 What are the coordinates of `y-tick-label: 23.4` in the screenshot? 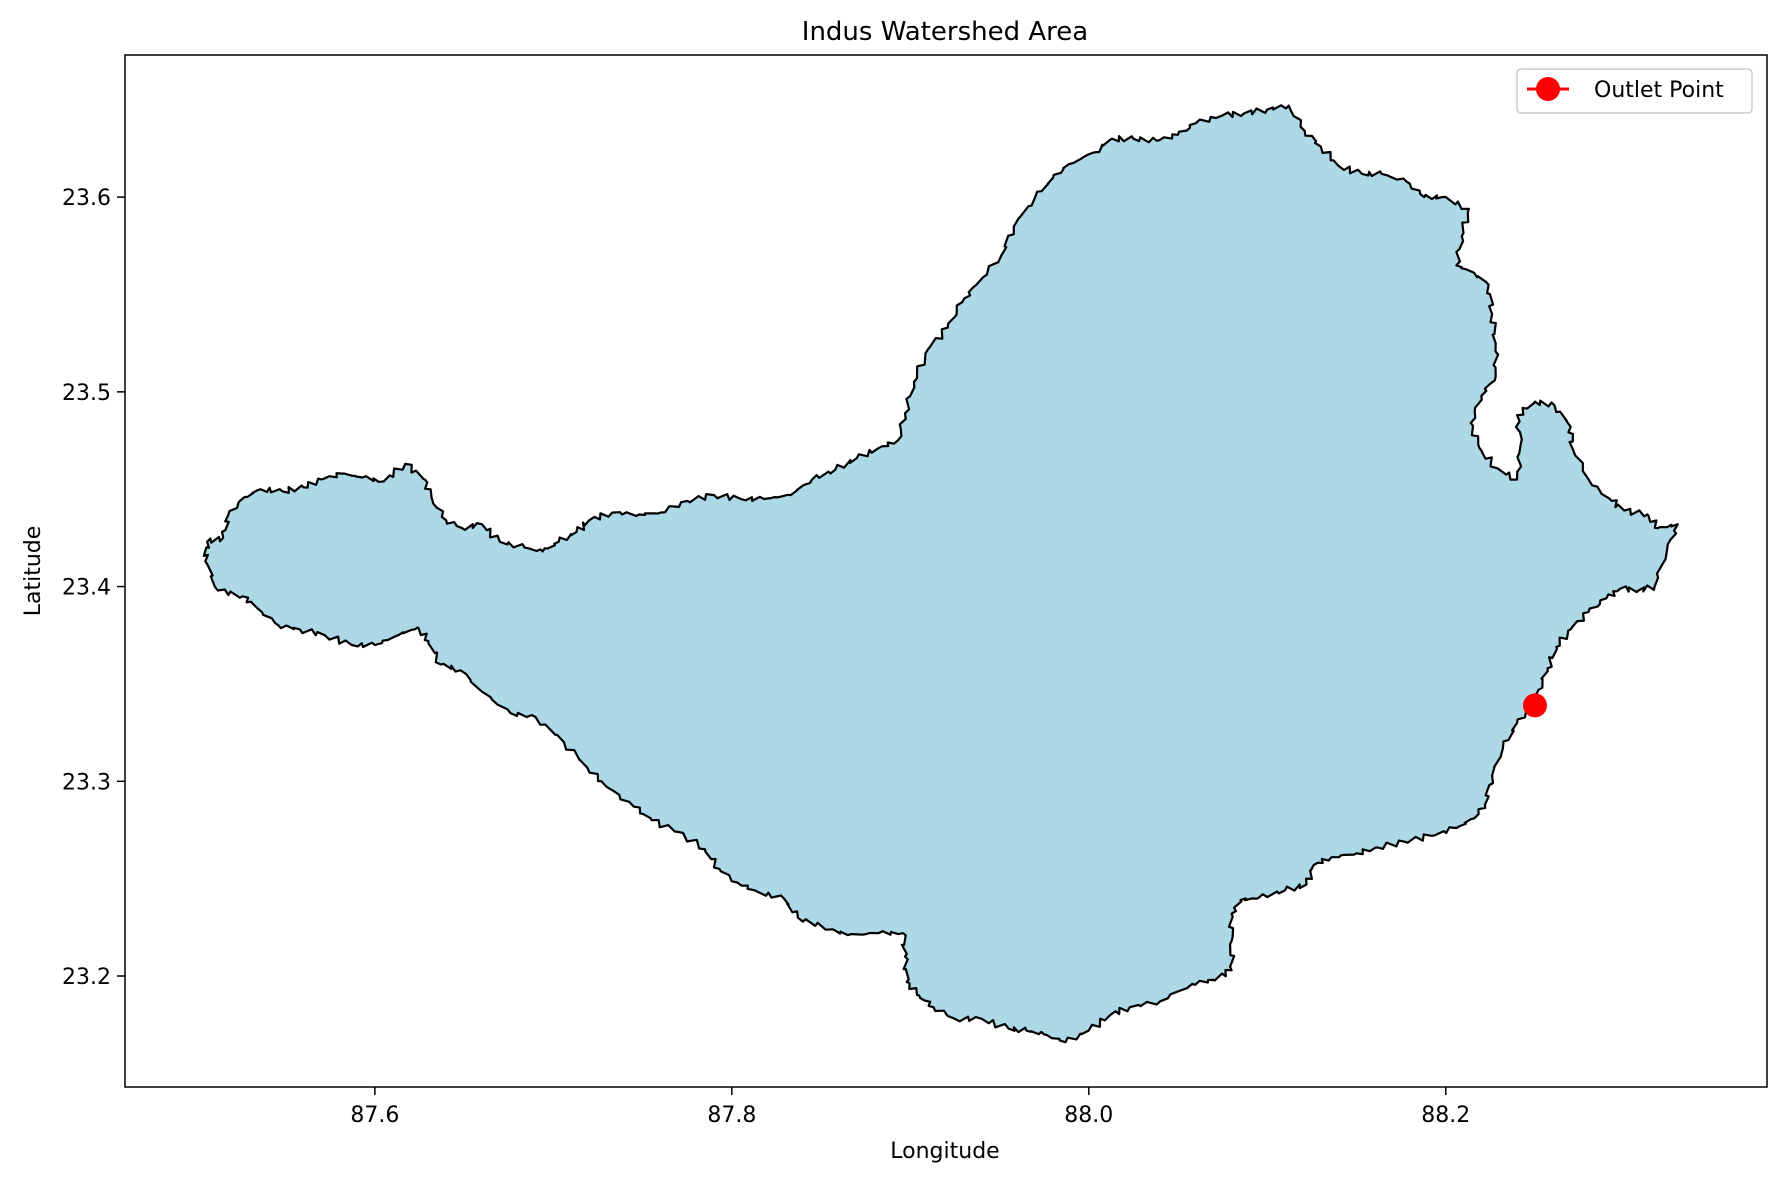 It's located at (86, 588).